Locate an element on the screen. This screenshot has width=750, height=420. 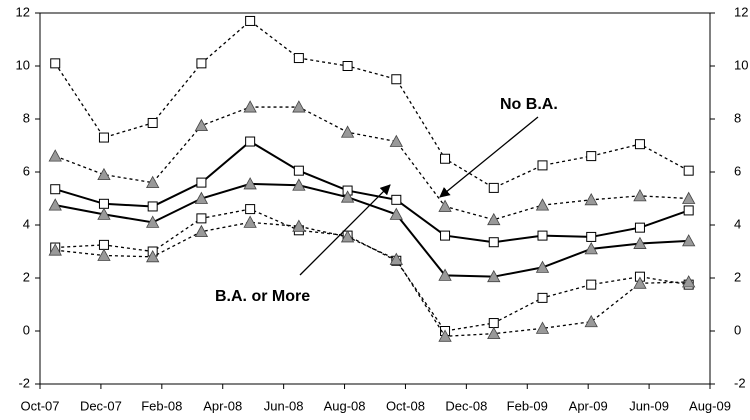
y2-tick-label: 2 is located at coordinates (737, 276).